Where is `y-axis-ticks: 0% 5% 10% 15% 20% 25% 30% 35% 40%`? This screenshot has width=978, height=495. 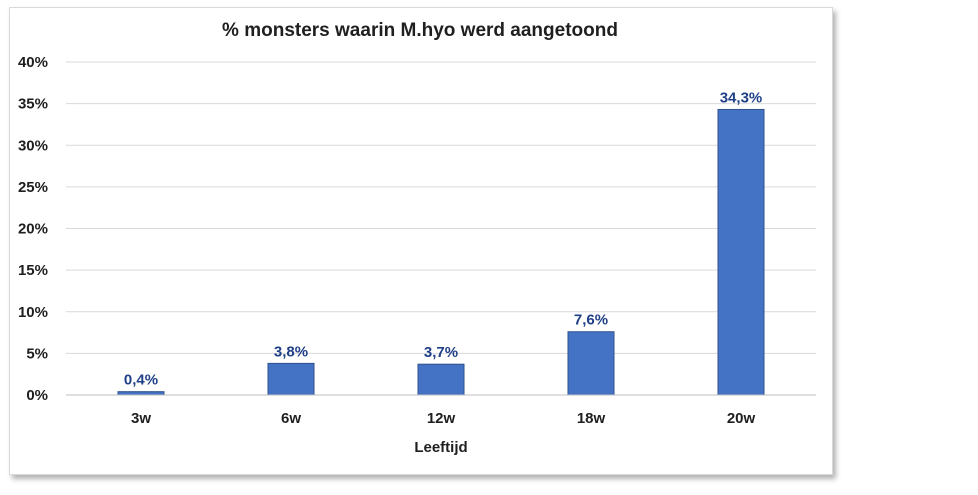 y-axis-ticks: 0% 5% 10% 15% 20% 25% 30% 35% 40% is located at coordinates (33, 229).